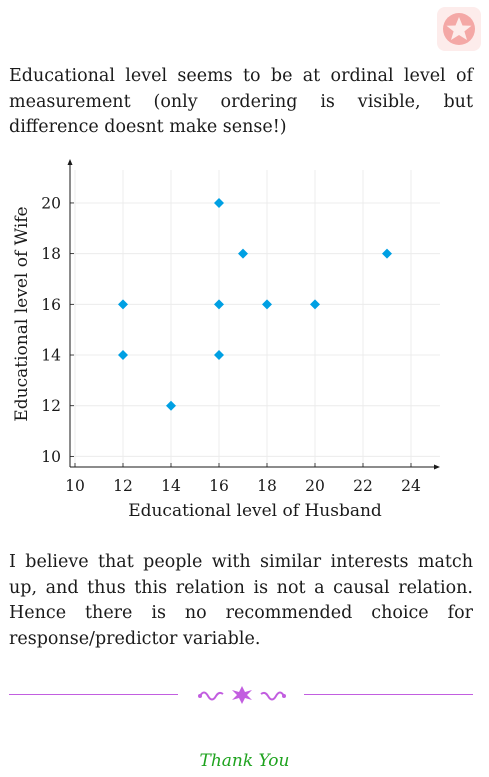  Describe the element at coordinates (315, 486) in the screenshot. I see `x-tick-label: 20` at that location.